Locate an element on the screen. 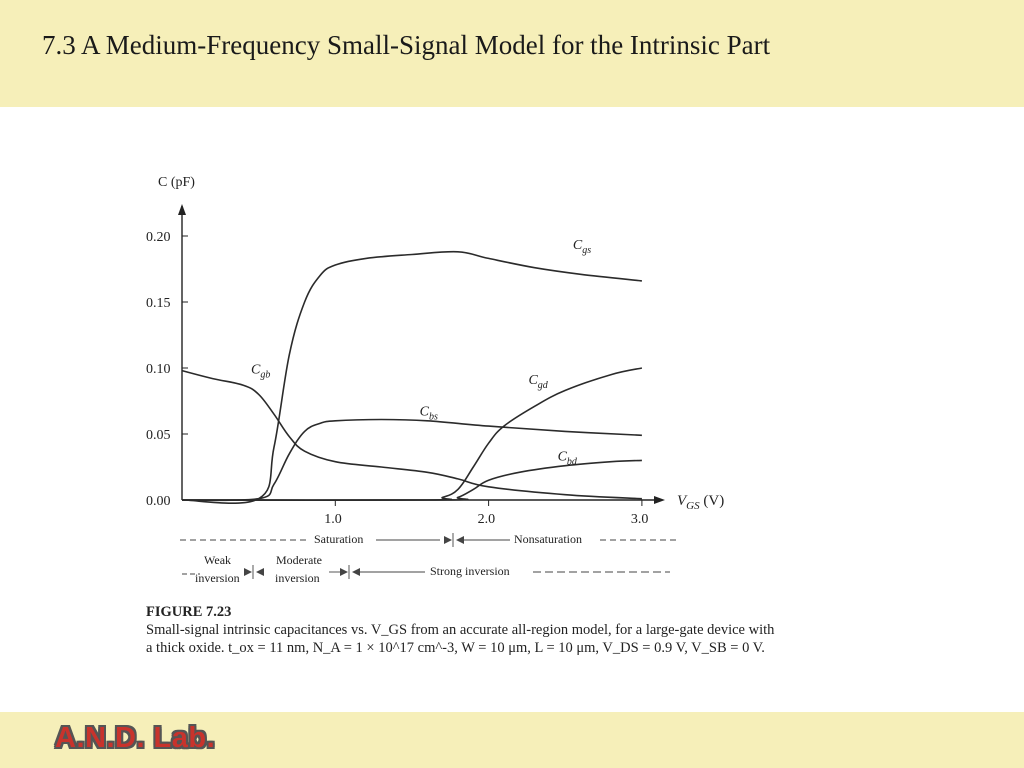 Image resolution: width=1024 pixels, height=768 pixels. footer-band is located at coordinates (512, 740).